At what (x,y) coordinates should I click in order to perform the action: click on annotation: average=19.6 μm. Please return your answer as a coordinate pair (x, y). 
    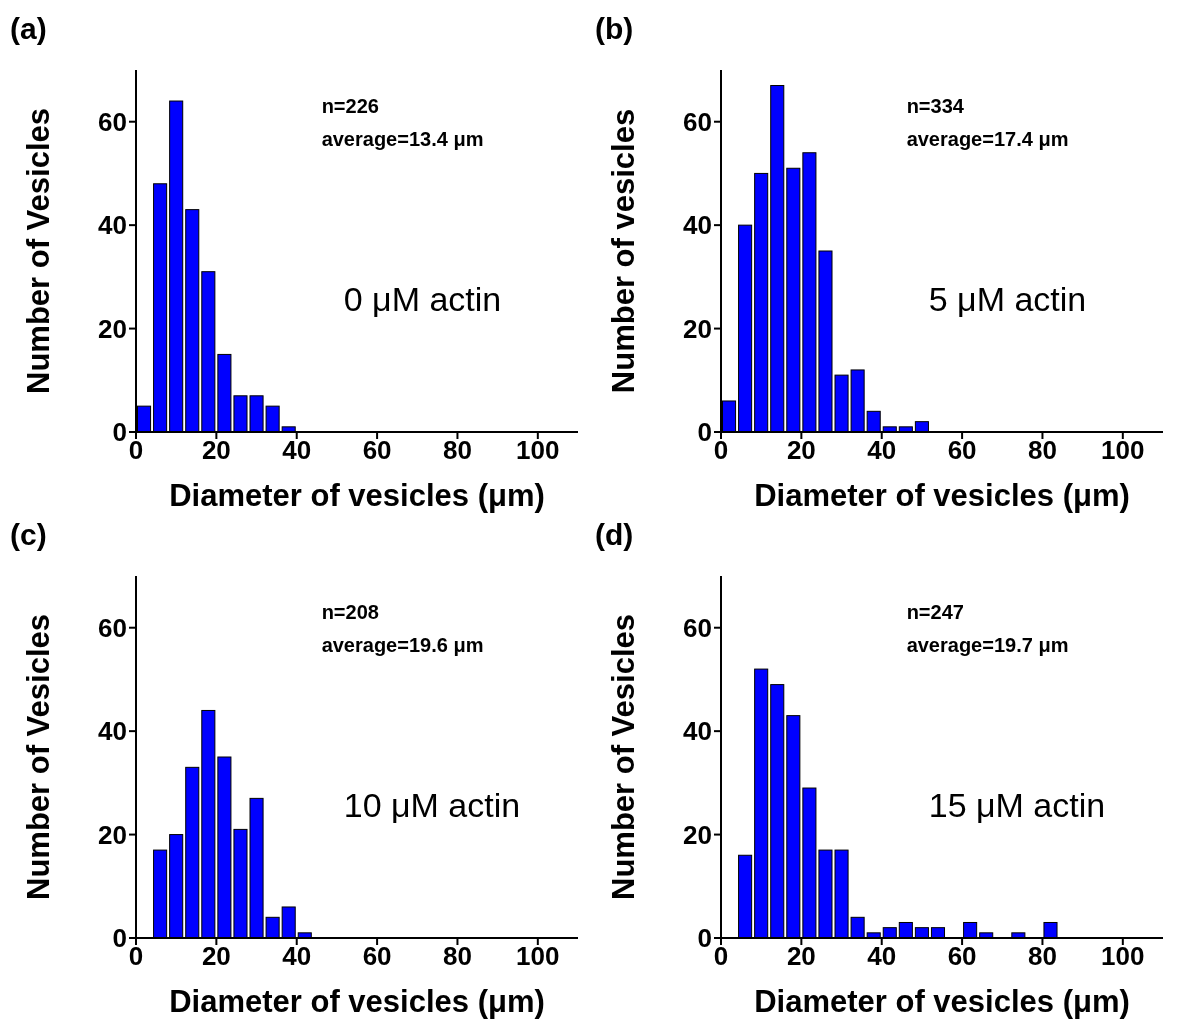
    Looking at the image, I should click on (402, 645).